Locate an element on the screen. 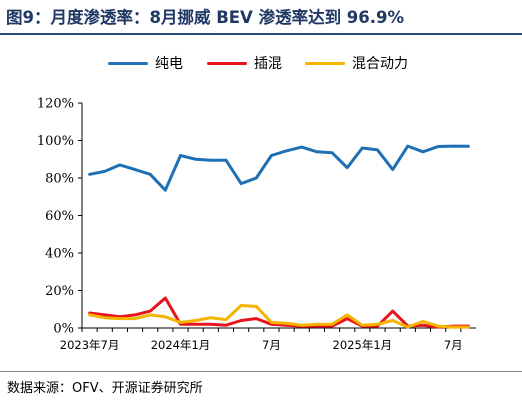 The image size is (522, 405). legend-label-phev: 插混 is located at coordinates (268, 64).